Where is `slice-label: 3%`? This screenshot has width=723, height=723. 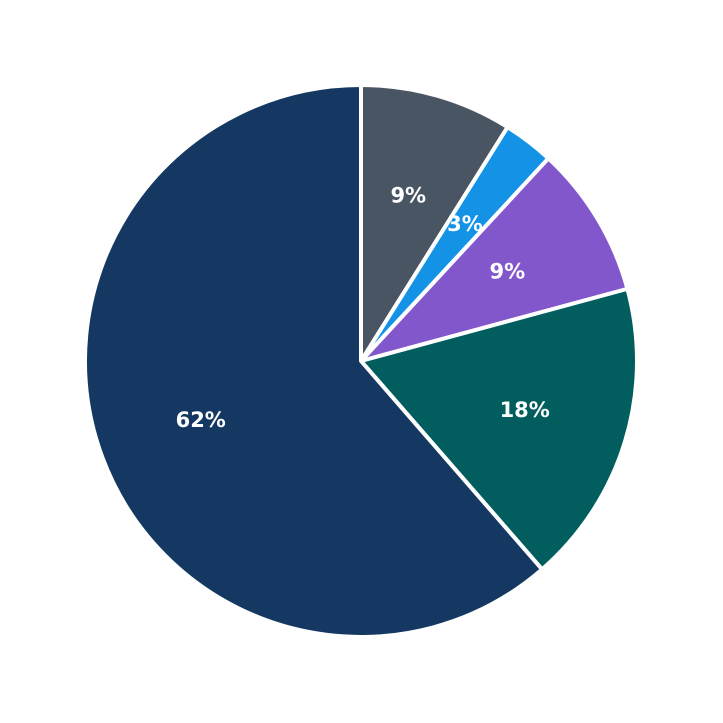 slice-label: 3% is located at coordinates (465, 224).